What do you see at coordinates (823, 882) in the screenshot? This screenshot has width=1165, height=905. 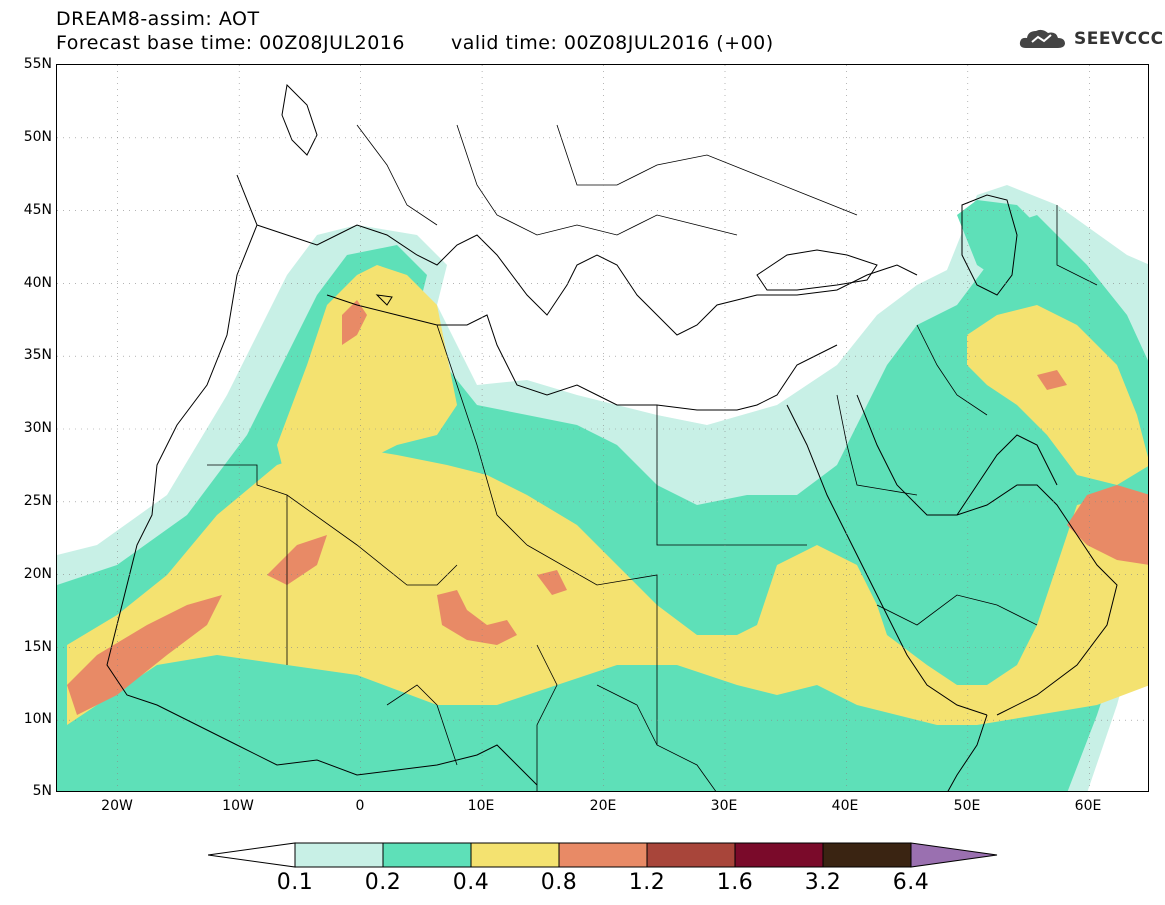 I see `colorbar-label: 3.2` at bounding box center [823, 882].